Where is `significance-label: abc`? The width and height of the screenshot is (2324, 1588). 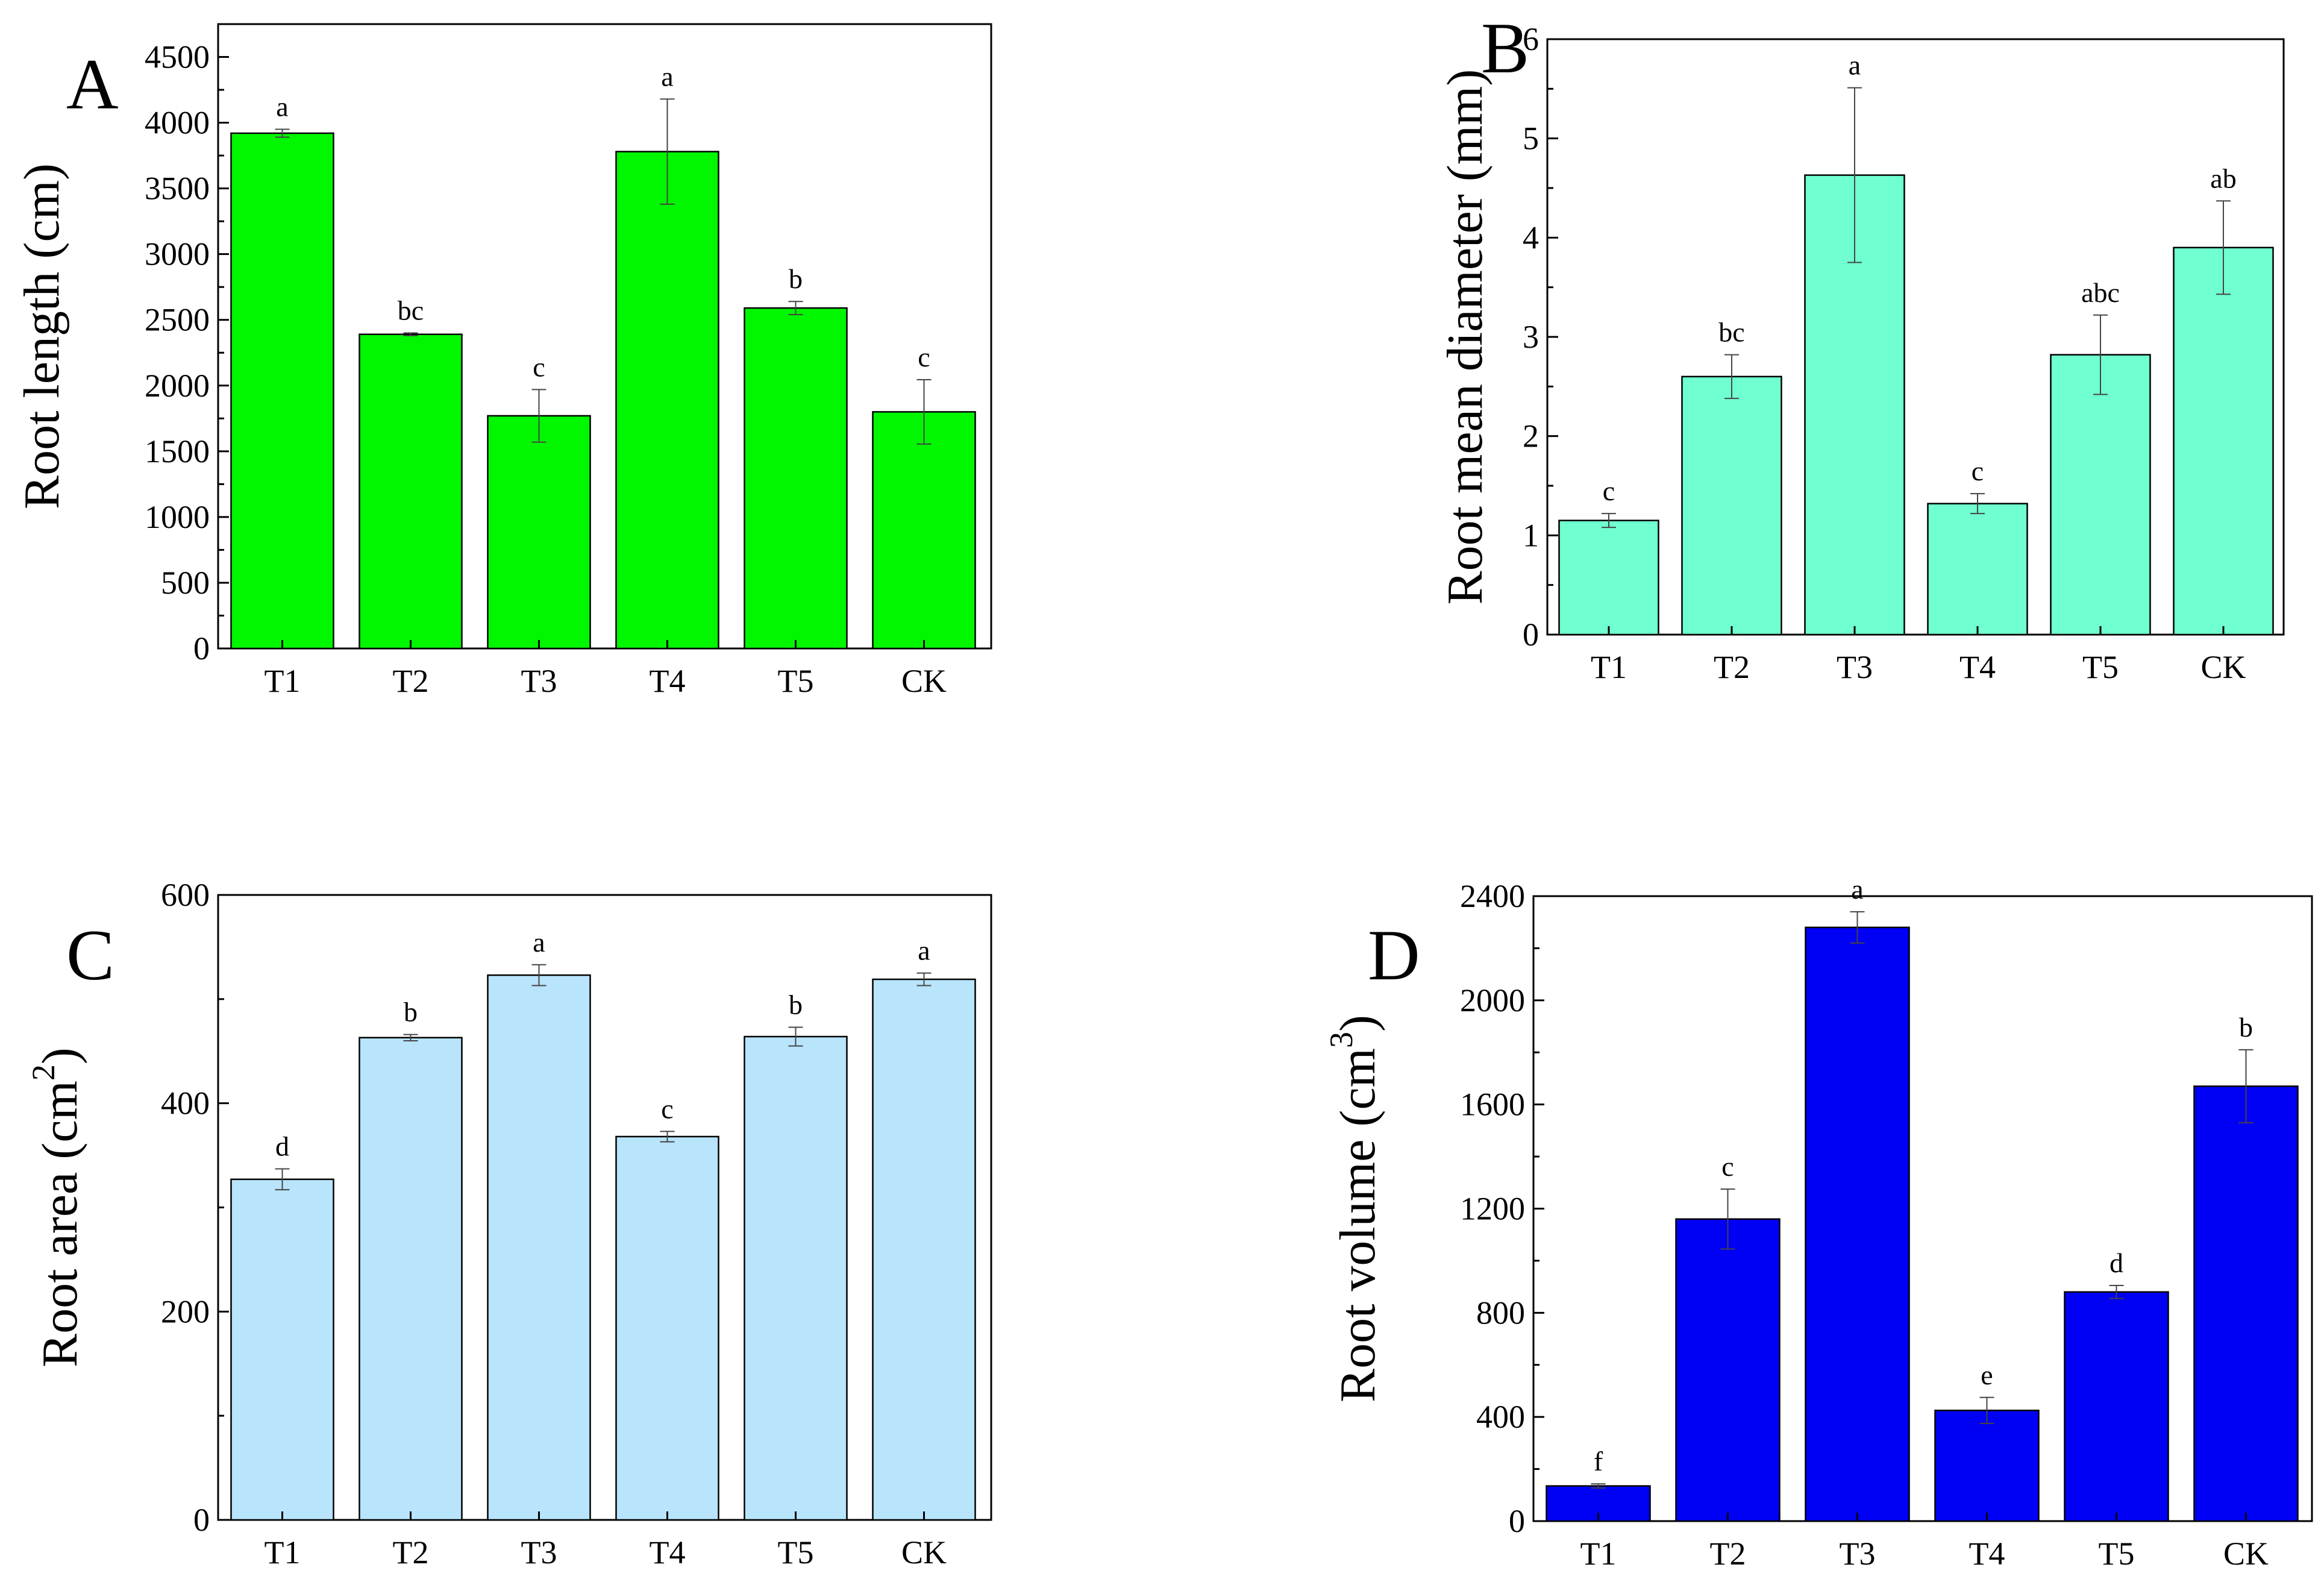 significance-label: abc is located at coordinates (2100, 292).